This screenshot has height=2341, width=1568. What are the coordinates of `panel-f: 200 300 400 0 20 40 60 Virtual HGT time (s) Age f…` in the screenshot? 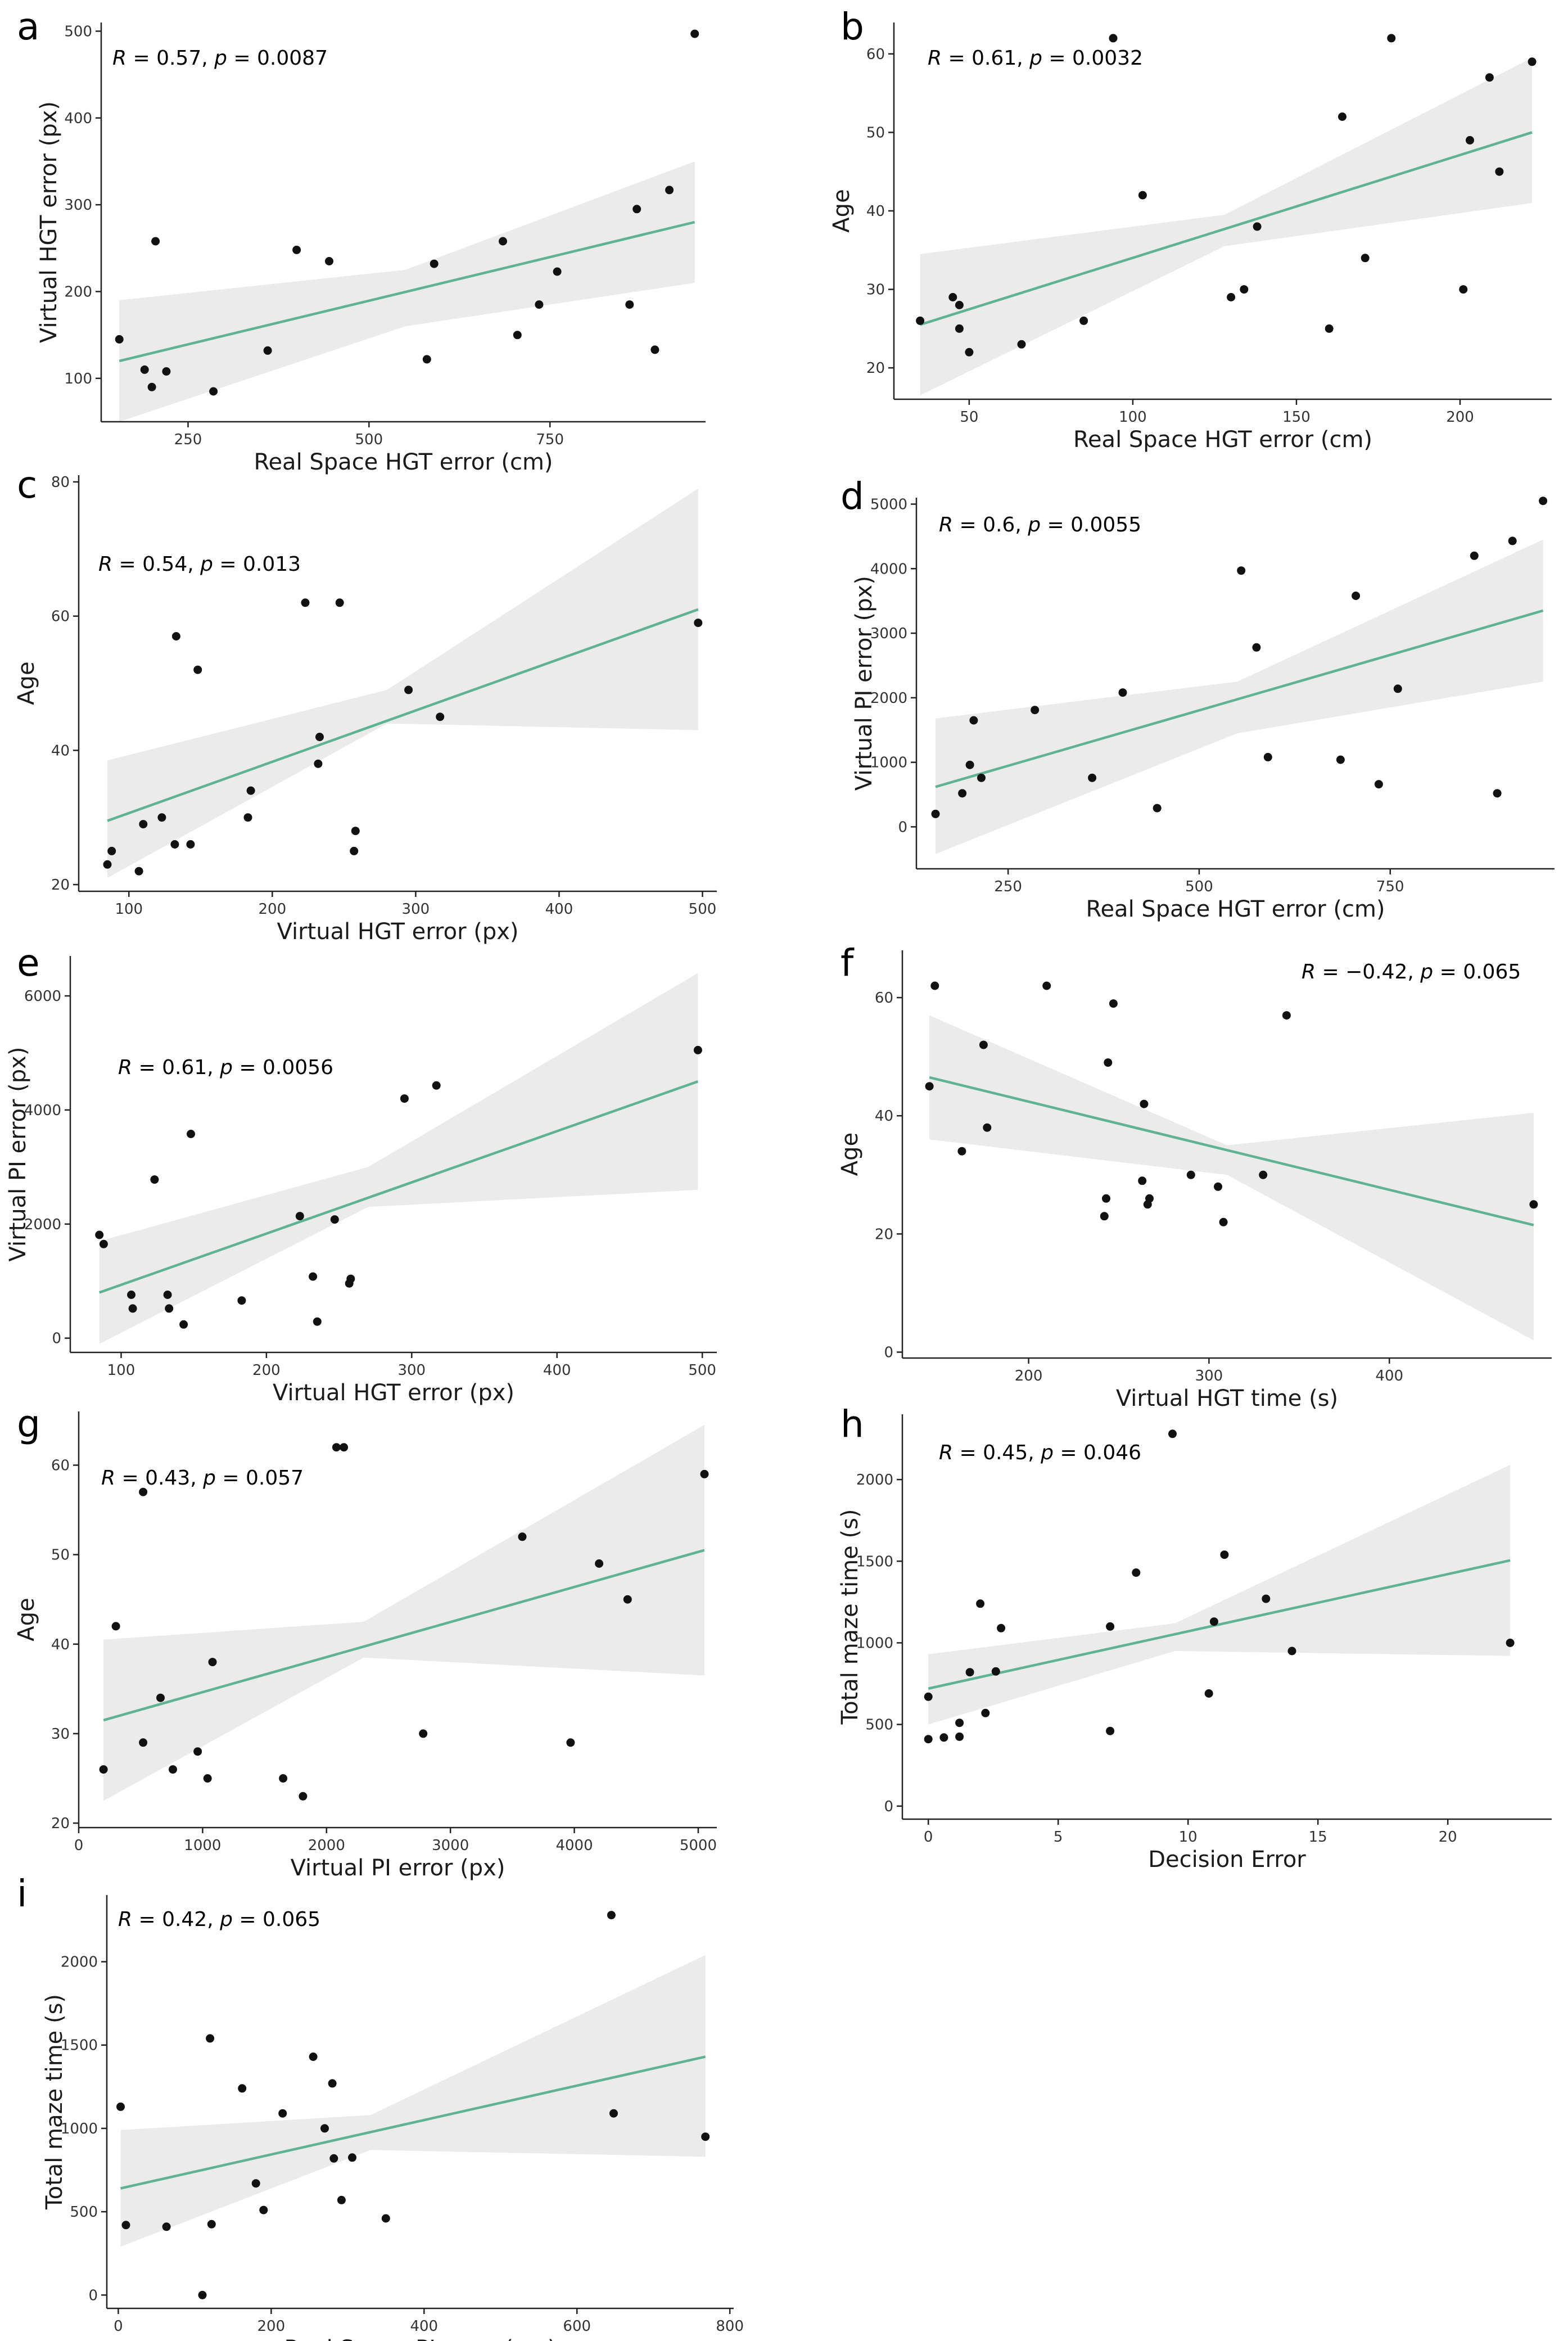 It's located at (1194, 1176).